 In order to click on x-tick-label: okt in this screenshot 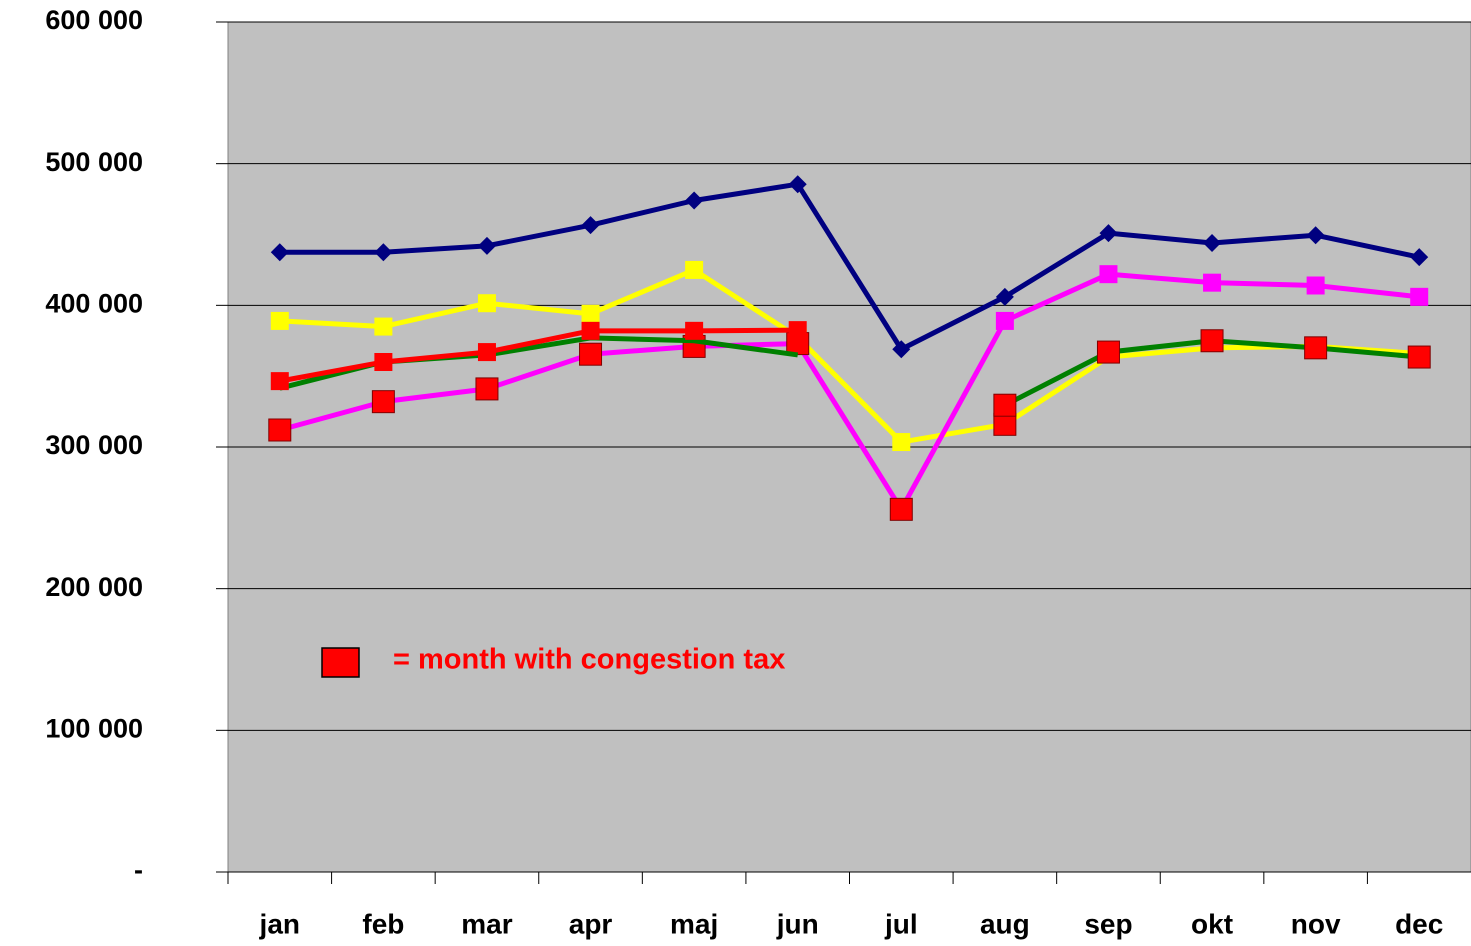, I will do `click(1212, 923)`.